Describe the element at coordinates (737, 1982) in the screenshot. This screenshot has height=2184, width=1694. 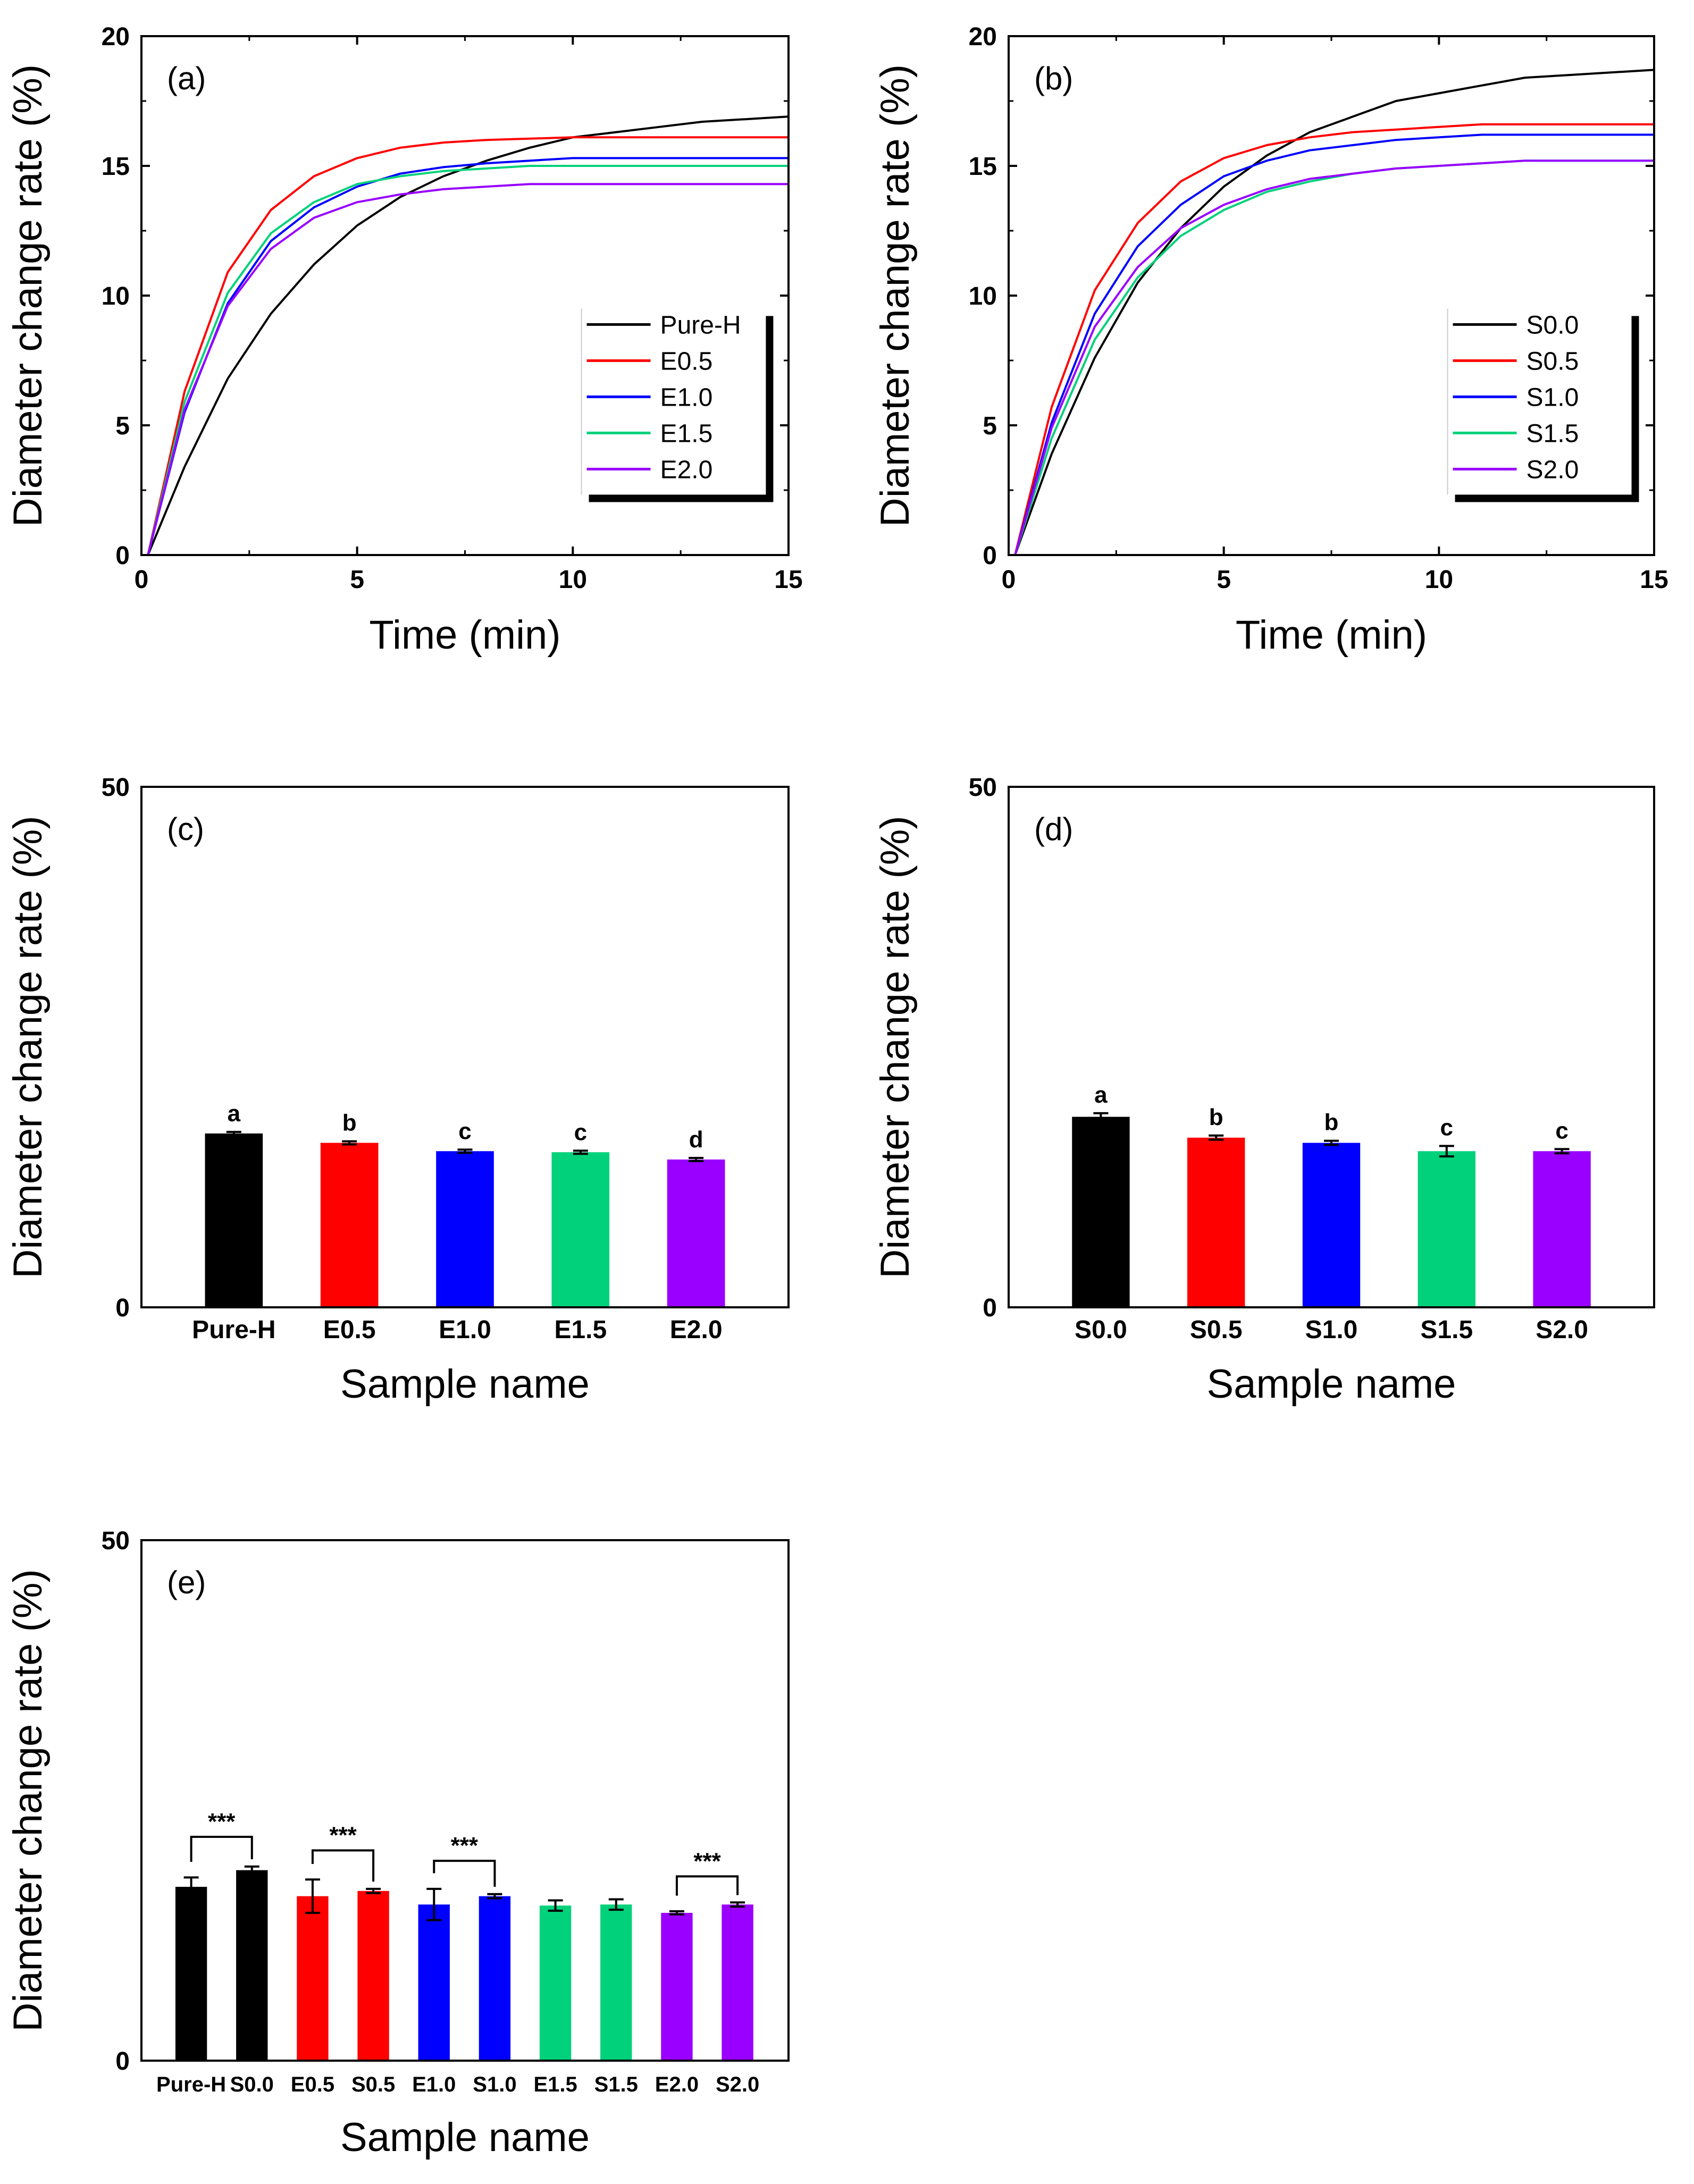
I see `bar-S2.0` at that location.